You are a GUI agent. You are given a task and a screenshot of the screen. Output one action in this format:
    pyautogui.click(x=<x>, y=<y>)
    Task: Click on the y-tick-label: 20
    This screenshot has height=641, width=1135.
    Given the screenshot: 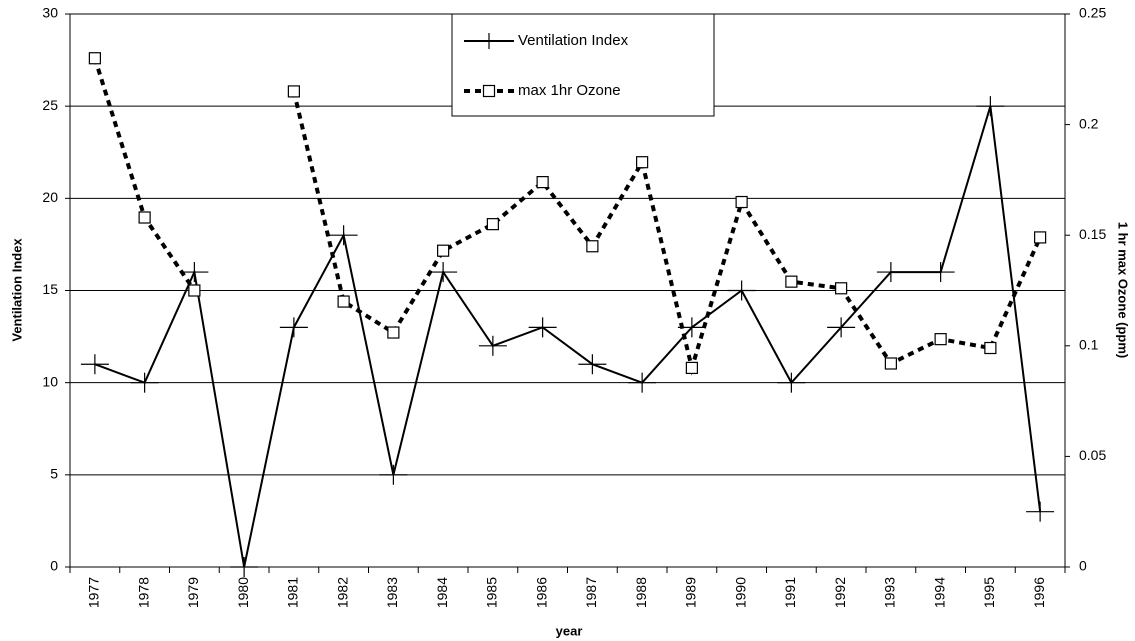 What is the action you would take?
    pyautogui.click(x=50, y=197)
    